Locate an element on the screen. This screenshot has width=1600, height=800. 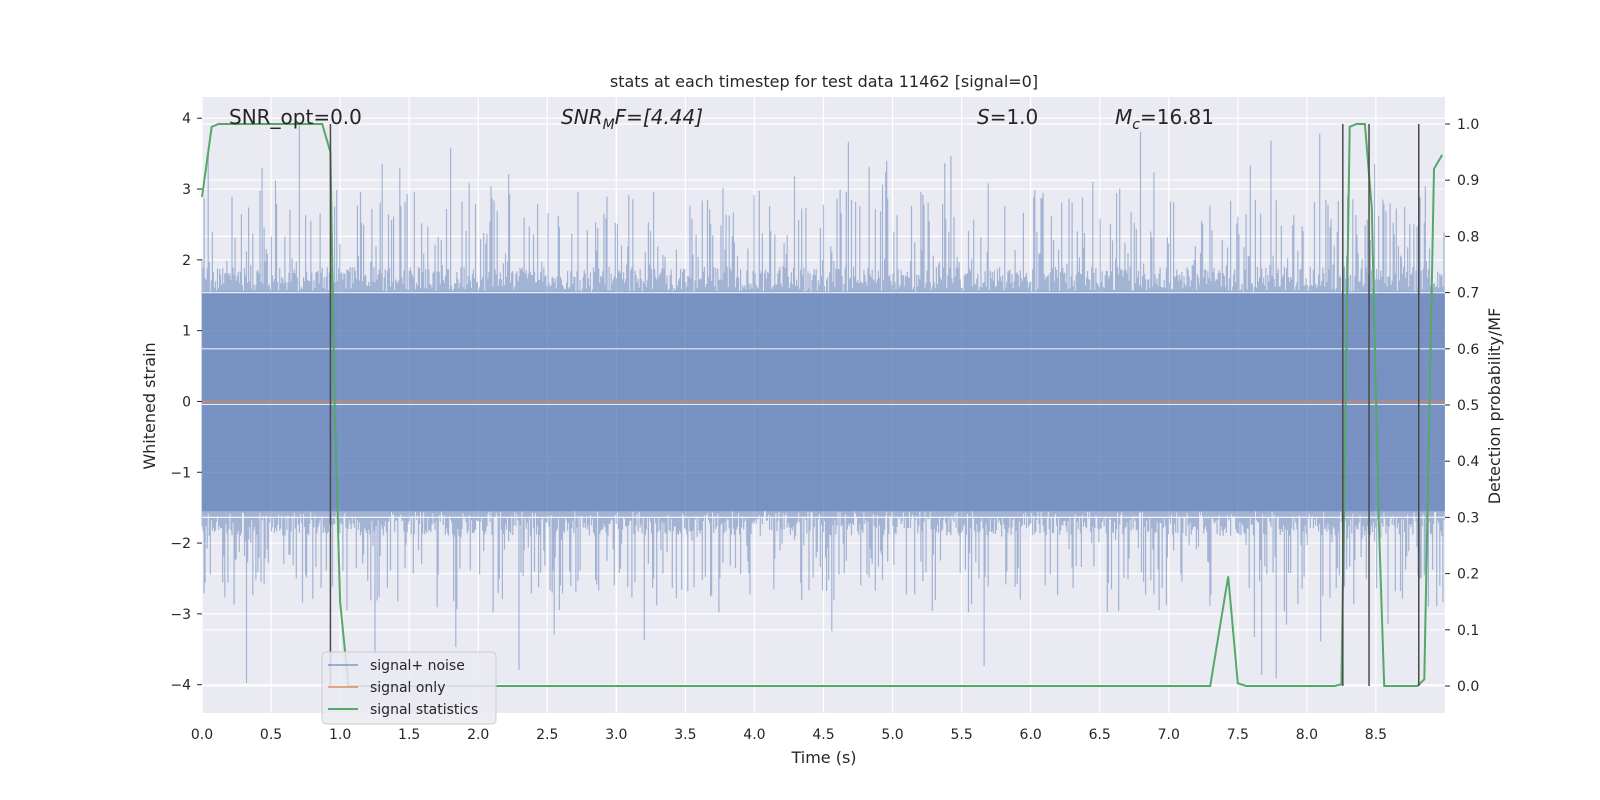
y2-tick-label: 0.5 is located at coordinates (1468, 406).